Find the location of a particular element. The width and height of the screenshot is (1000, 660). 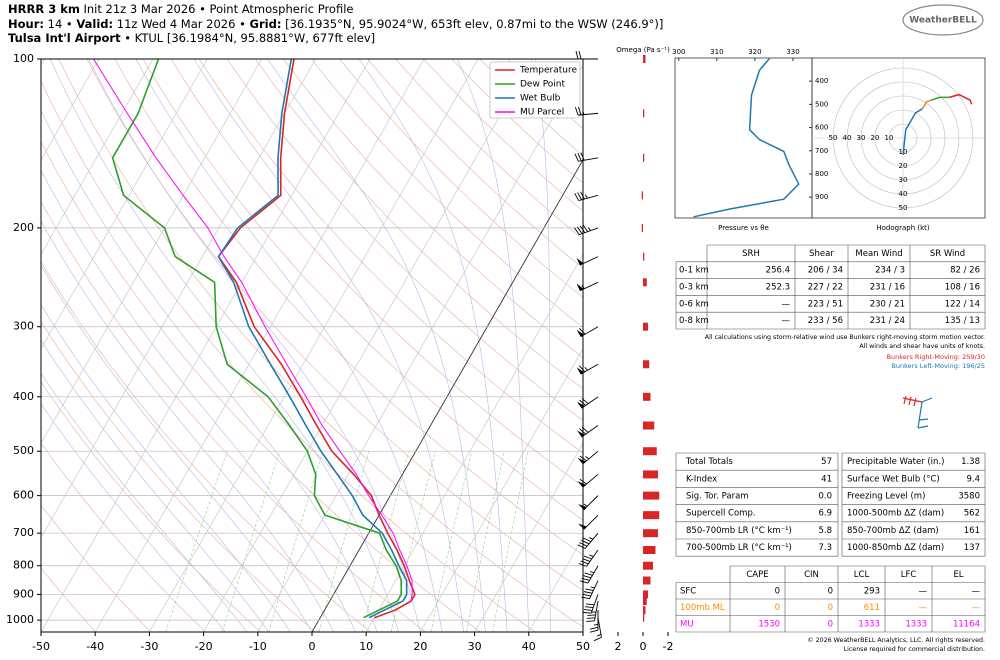

x-tick-label: -10 is located at coordinates (258, 646).